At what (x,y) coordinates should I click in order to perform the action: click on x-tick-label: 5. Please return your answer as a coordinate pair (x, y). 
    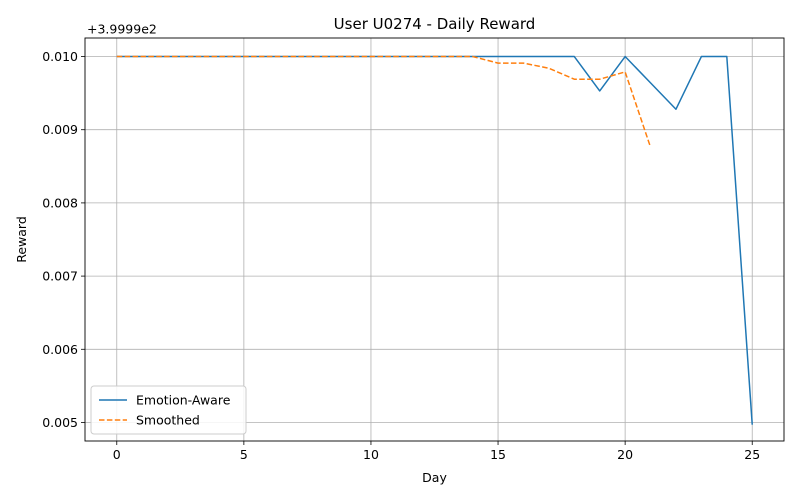
    Looking at the image, I should click on (244, 454).